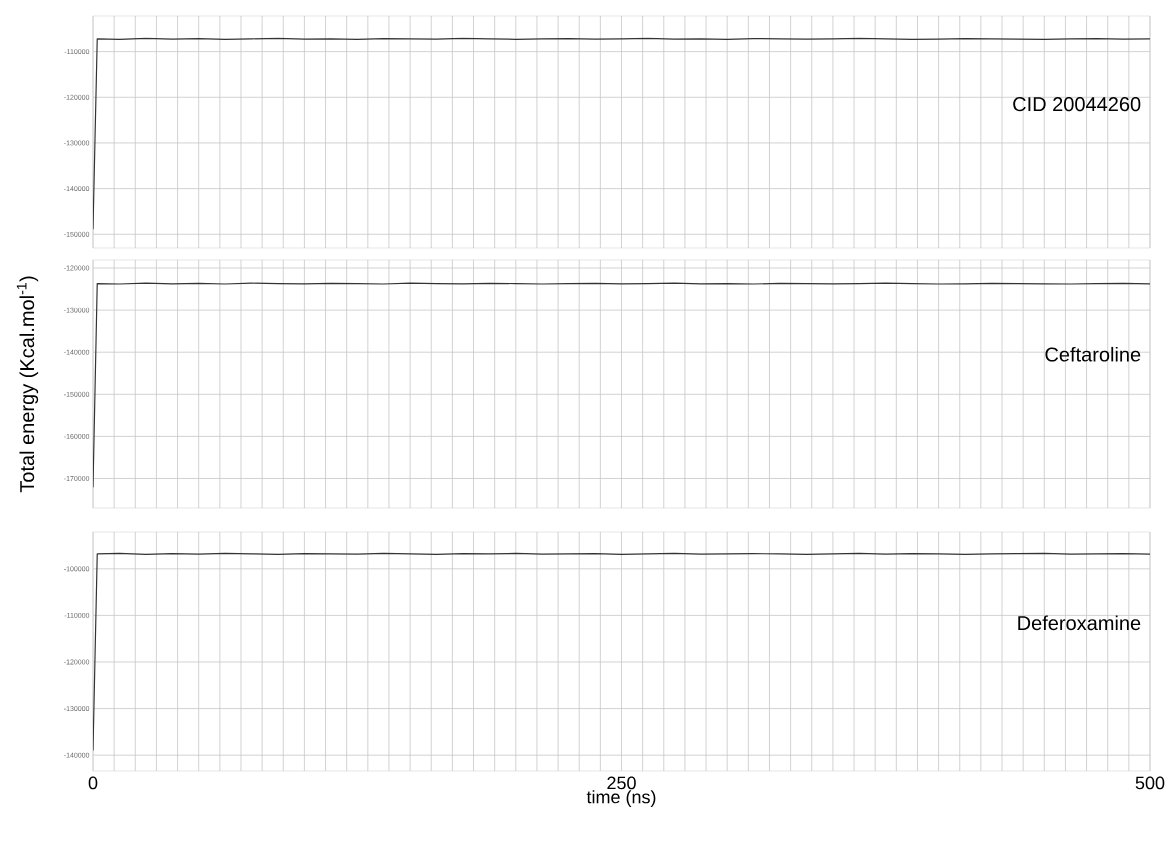  I want to click on x-tick-label: 0, so click(93, 783).